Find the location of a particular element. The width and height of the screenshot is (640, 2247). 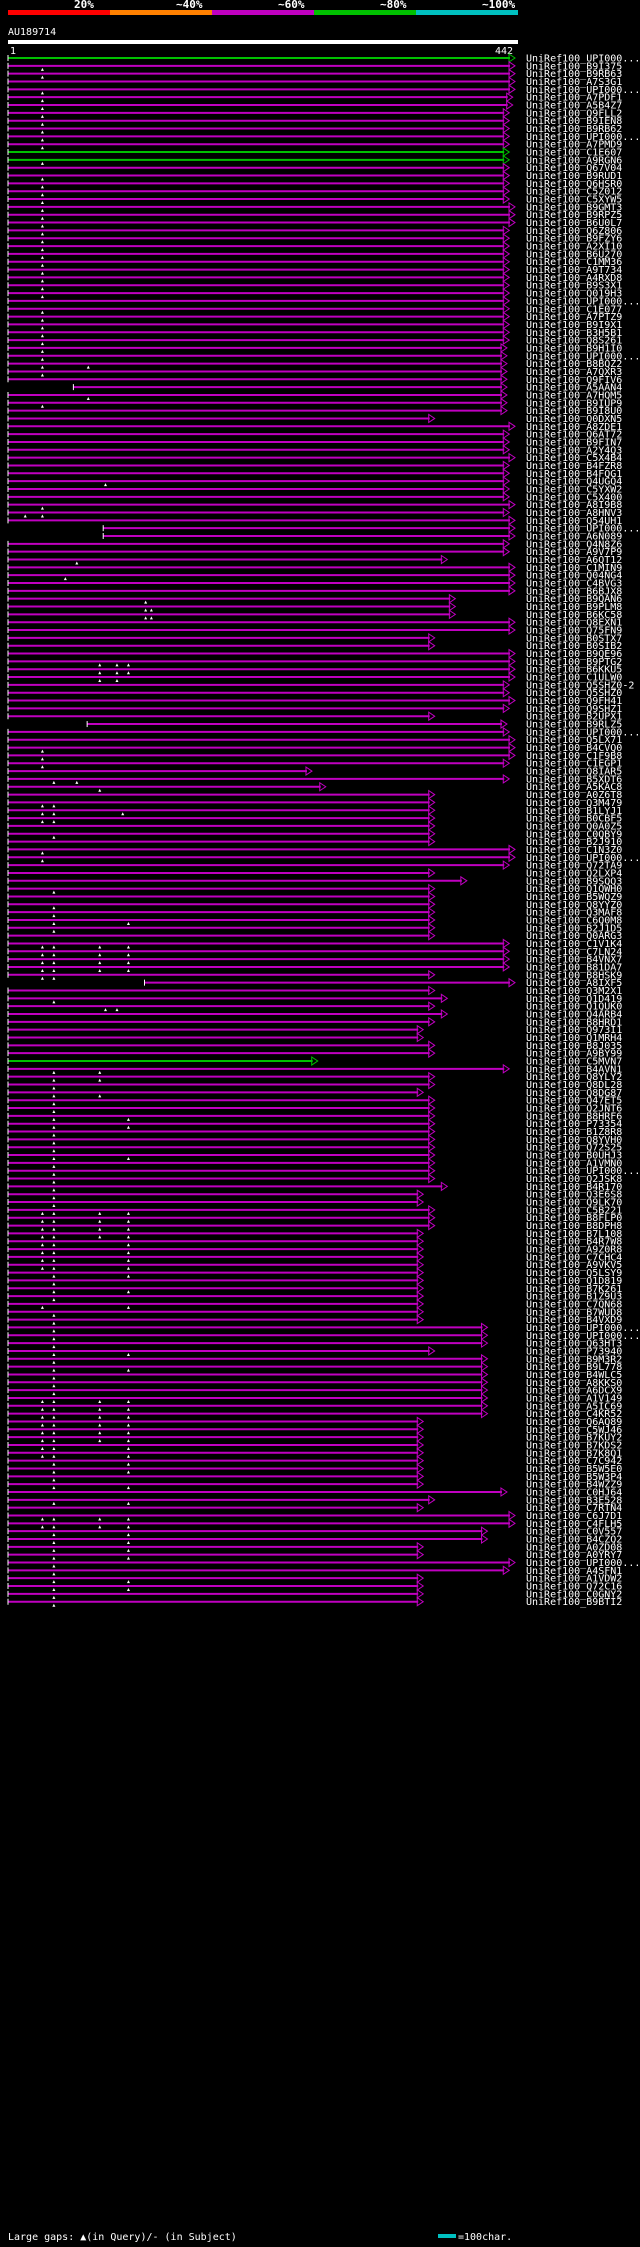

hit-row: UniRef100_B8J035 is located at coordinates (314, 1046).